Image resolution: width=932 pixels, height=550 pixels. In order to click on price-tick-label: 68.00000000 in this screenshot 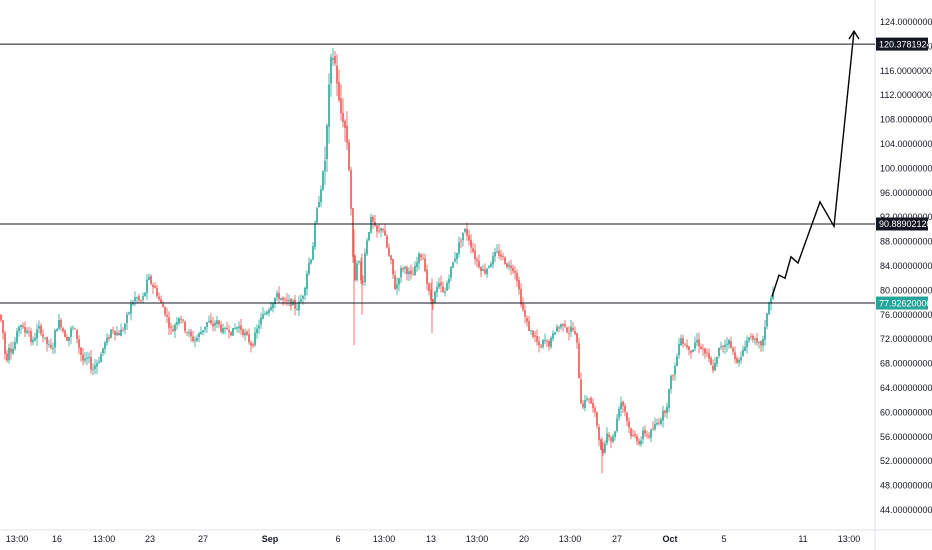, I will do `click(906, 364)`.